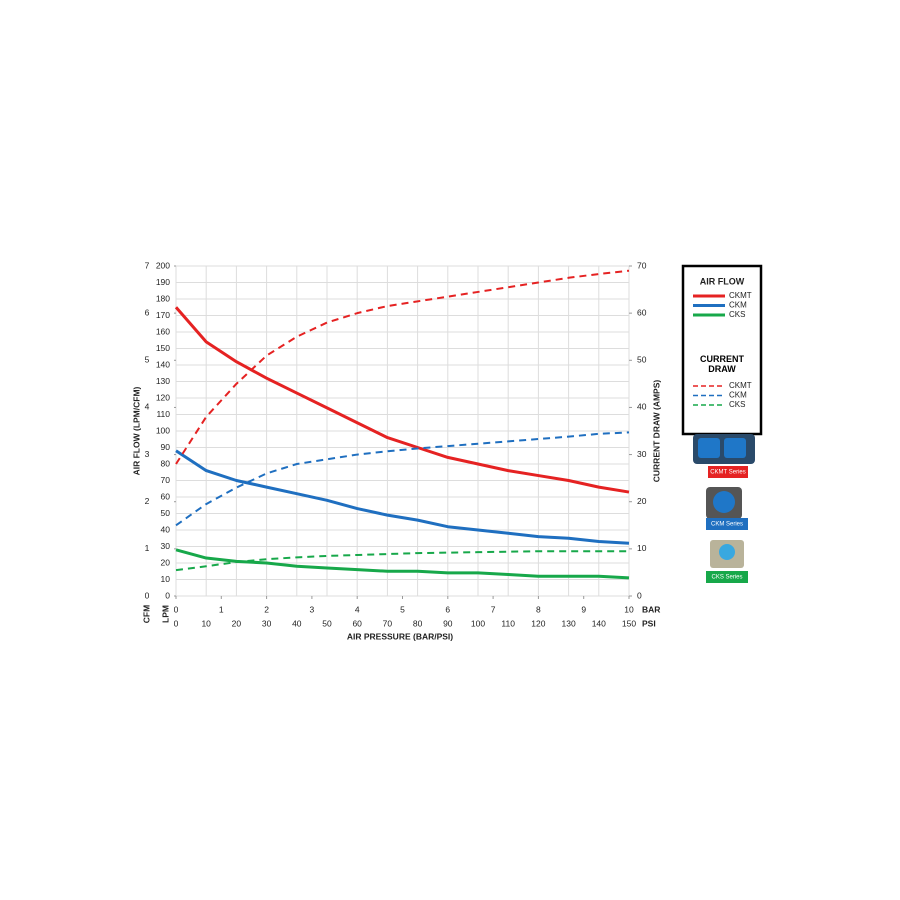 The height and width of the screenshot is (900, 900). I want to click on y-tick-label: 170, so click(163, 315).